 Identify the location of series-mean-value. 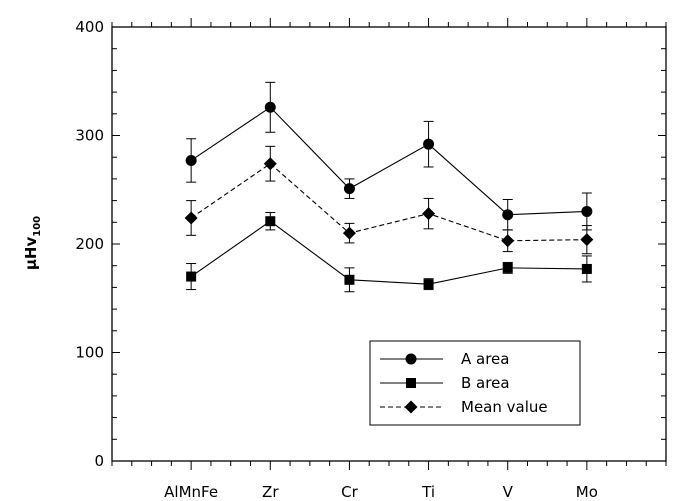
(389, 200).